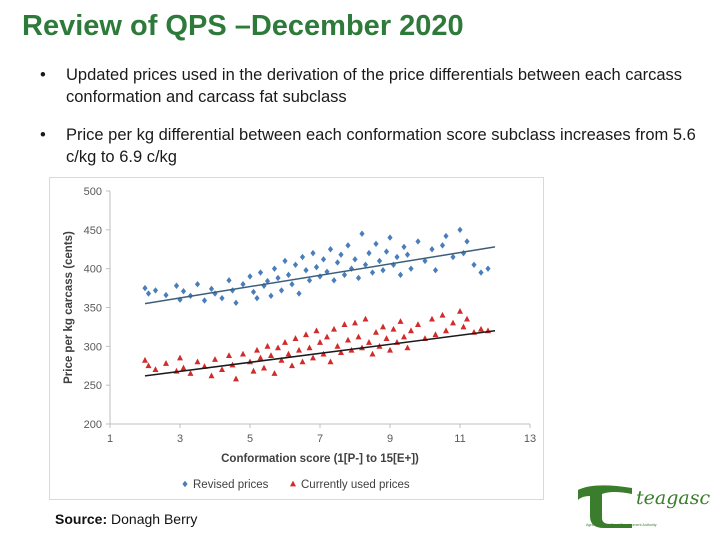 The height and width of the screenshot is (540, 720). What do you see at coordinates (673, 498) in the screenshot?
I see `logo-wordmark: teagasc` at bounding box center [673, 498].